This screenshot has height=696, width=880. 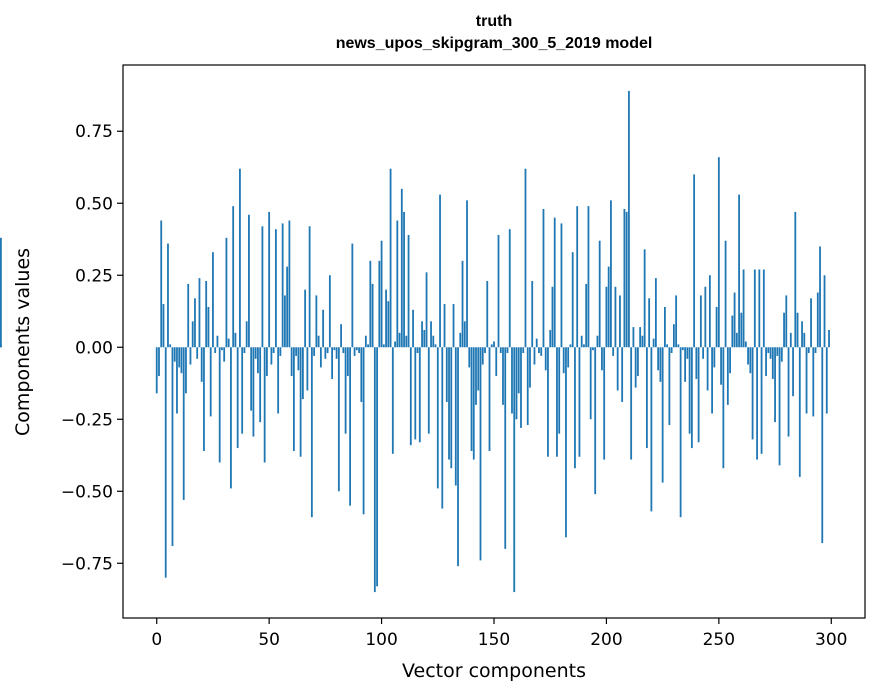 I want to click on y-tick-label: 0.75, so click(x=94, y=132).